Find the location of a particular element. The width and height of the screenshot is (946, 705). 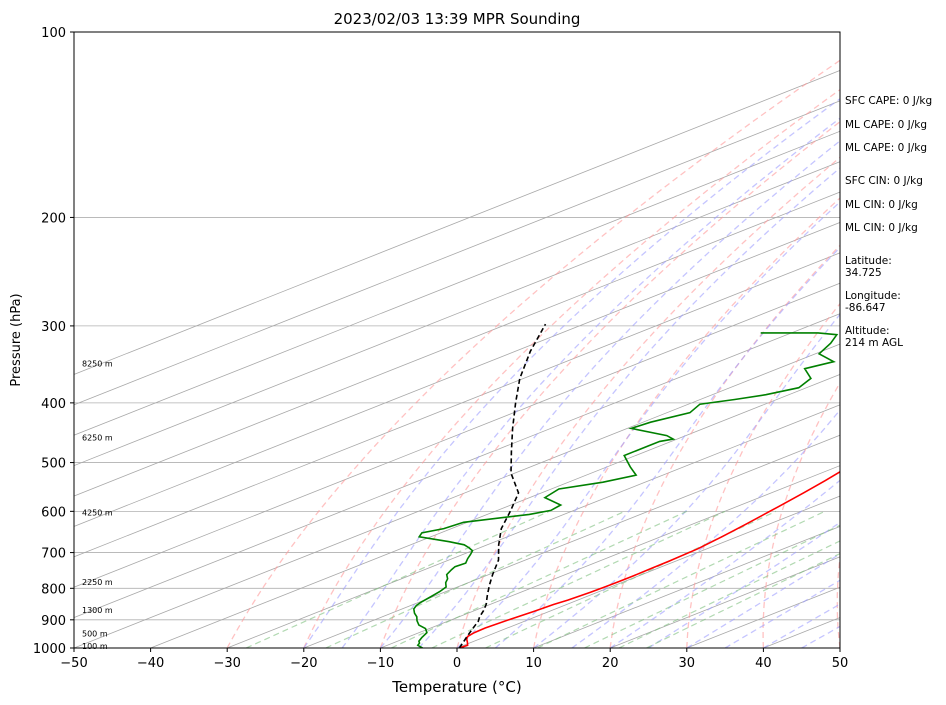

info-line: SFC CIN: 0 J/kg is located at coordinates (884, 181).